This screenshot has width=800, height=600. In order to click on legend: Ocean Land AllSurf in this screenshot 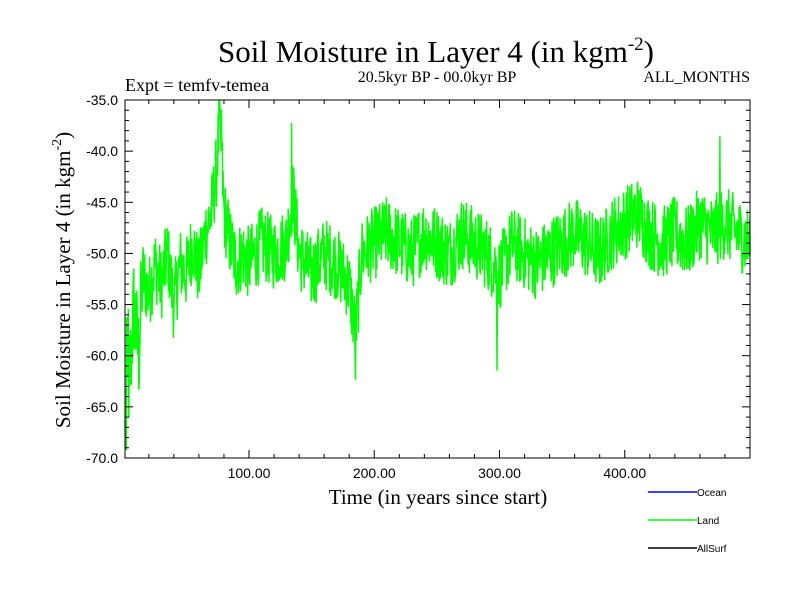, I will do `click(687, 521)`.